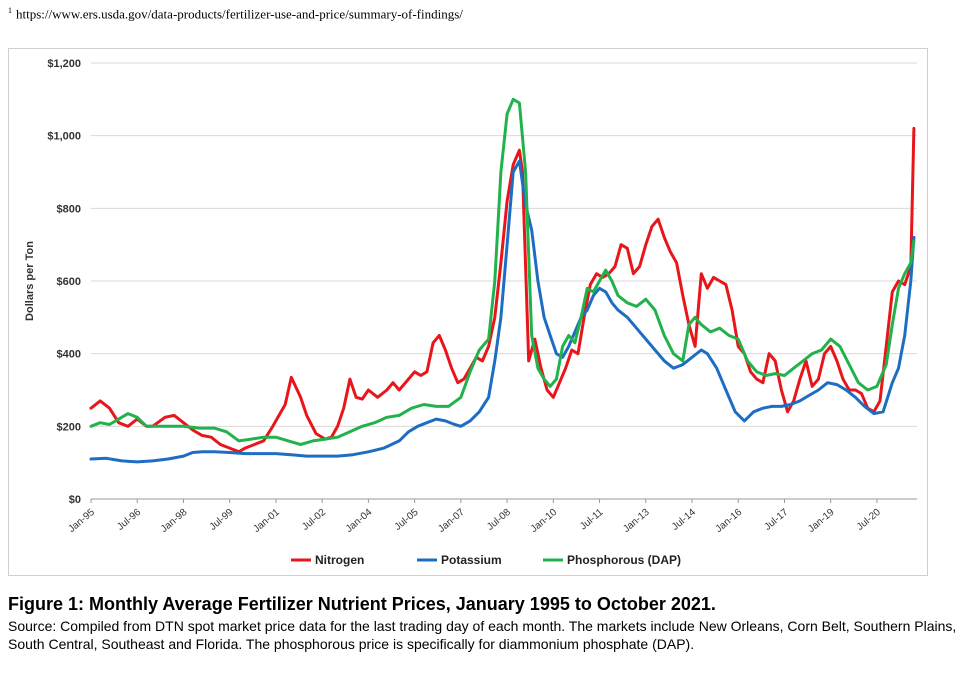 The image size is (975, 685). I want to click on y-axis-ticks: $0 $200 $400 $600 $800 $1,000 $1,200, so click(64, 282).